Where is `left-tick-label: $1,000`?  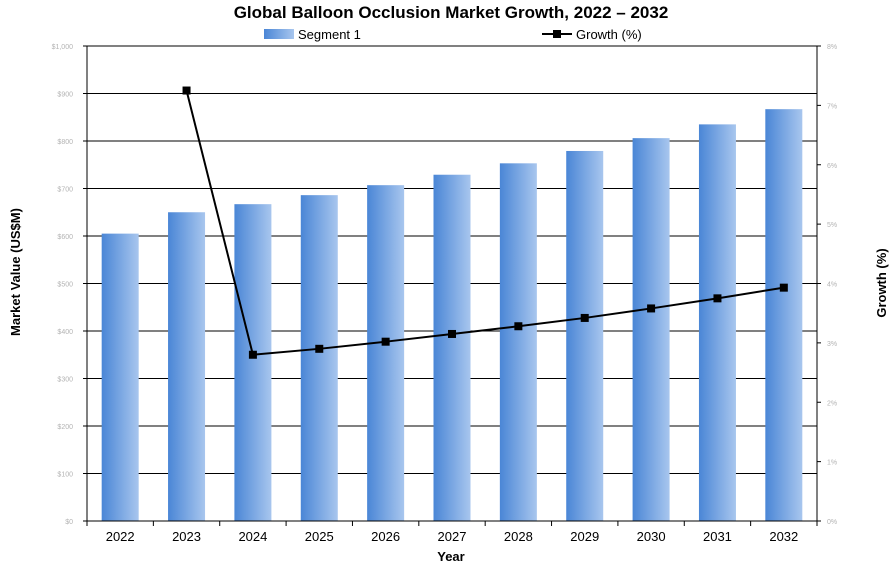 left-tick-label: $1,000 is located at coordinates (63, 47).